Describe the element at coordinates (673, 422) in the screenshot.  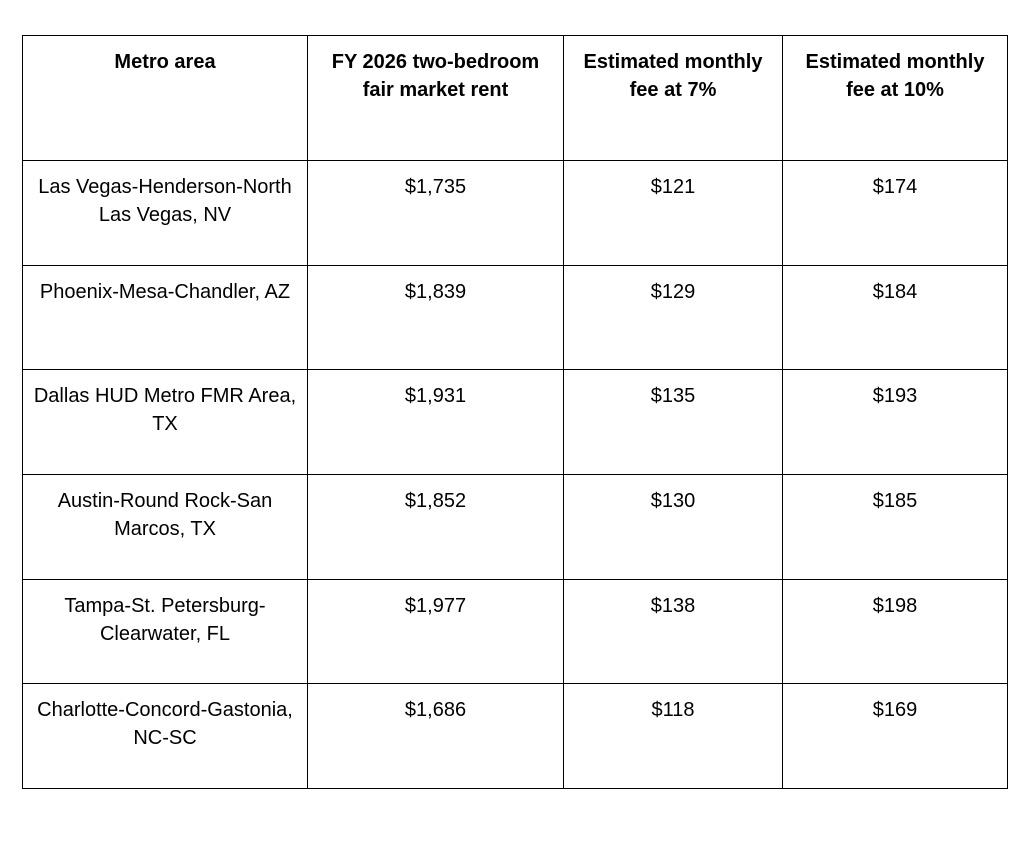
I see `value-cell: $135` at that location.